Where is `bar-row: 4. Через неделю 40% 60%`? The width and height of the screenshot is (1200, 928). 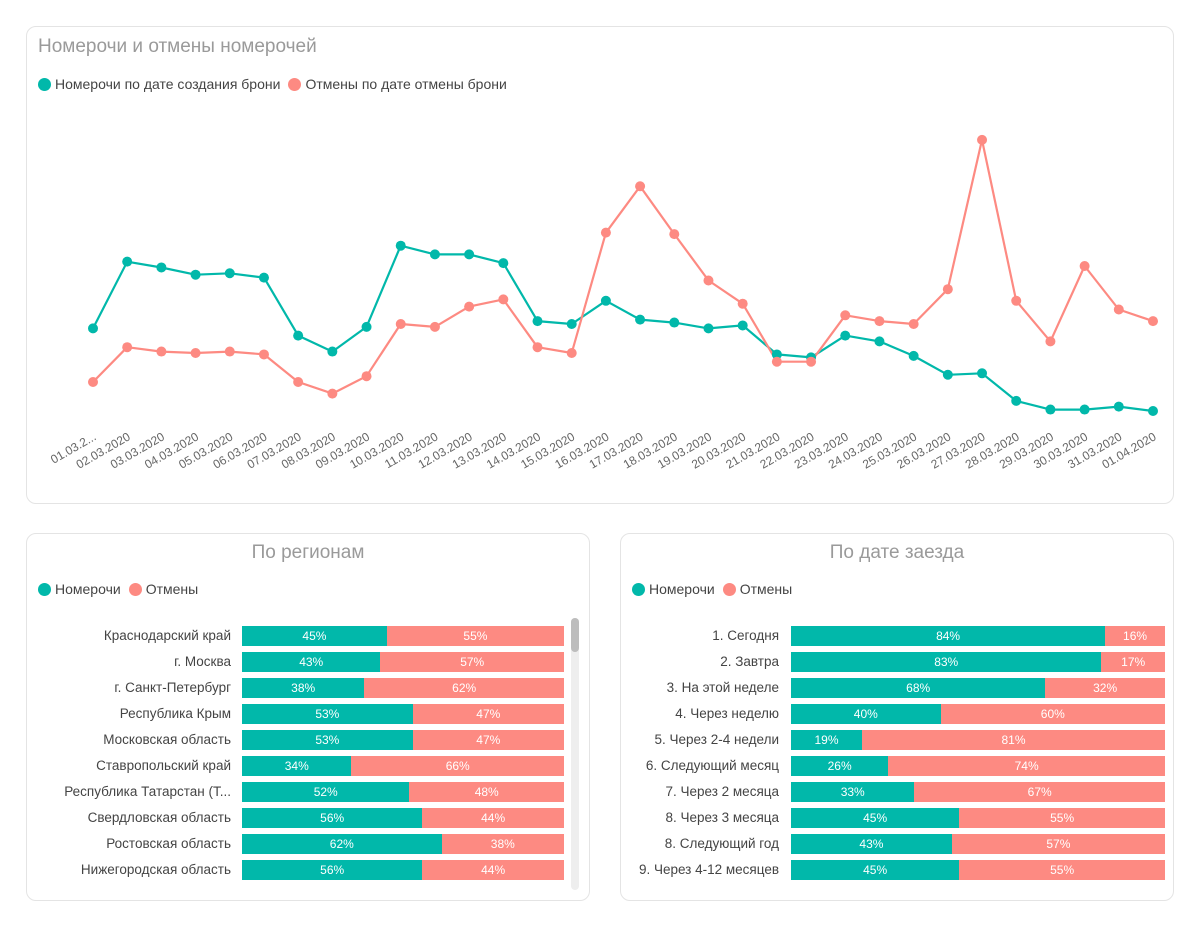 bar-row: 4. Через неделю 40% 60% is located at coordinates (893, 714).